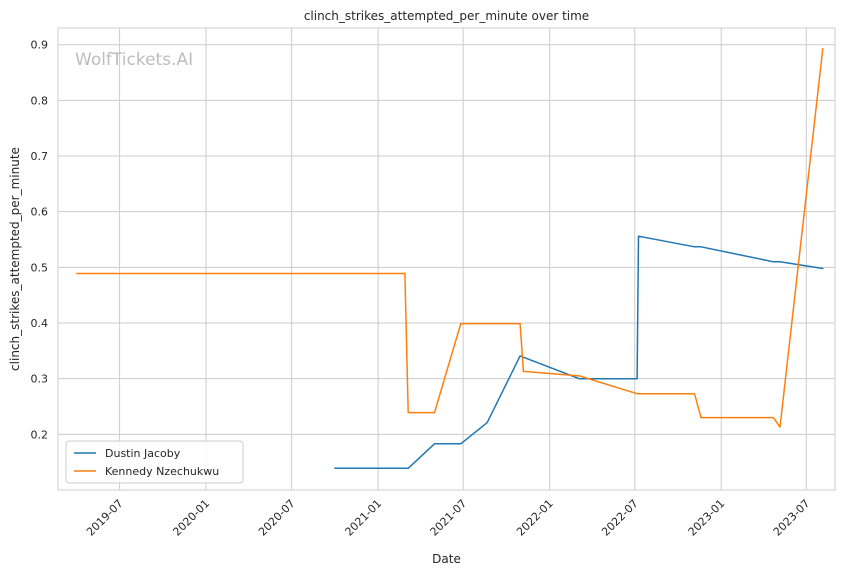  Describe the element at coordinates (40, 323) in the screenshot. I see `y-tick-label: 0.4` at that location.